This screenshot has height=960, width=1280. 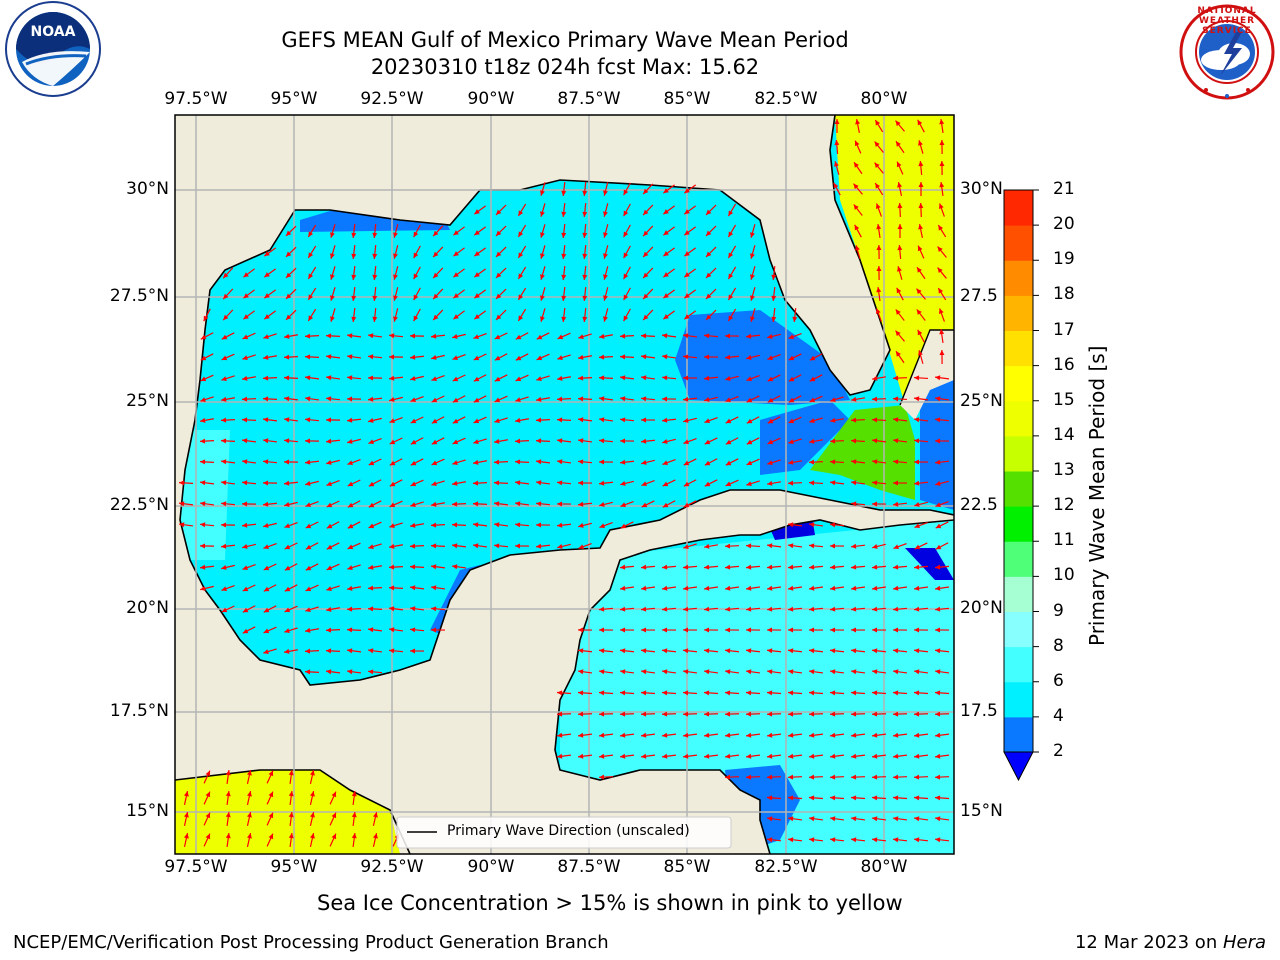 What do you see at coordinates (979, 711) in the screenshot?
I see `axis-tick-label: 17.5` at bounding box center [979, 711].